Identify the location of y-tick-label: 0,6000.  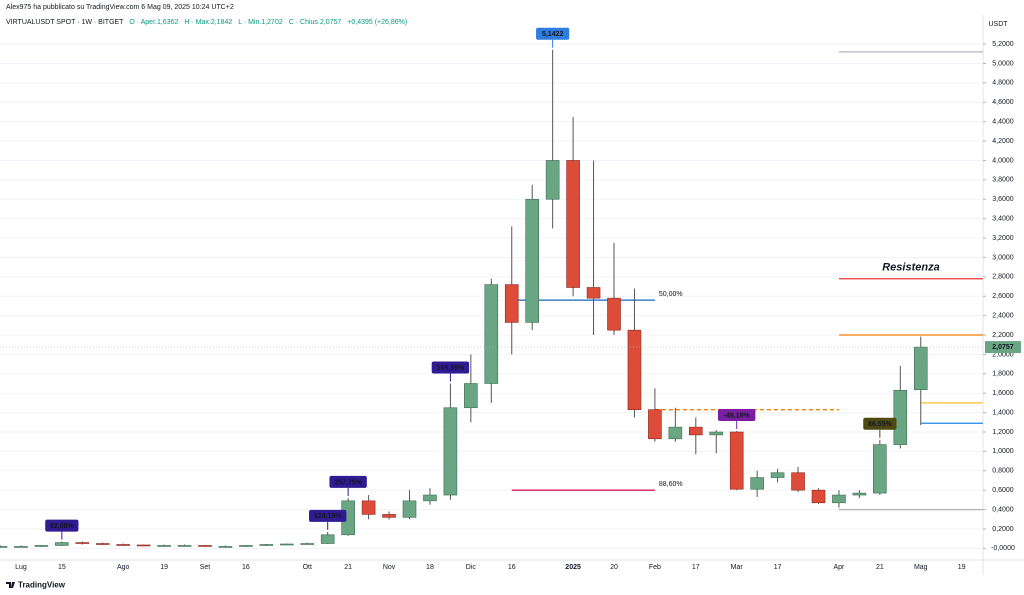
(1003, 490).